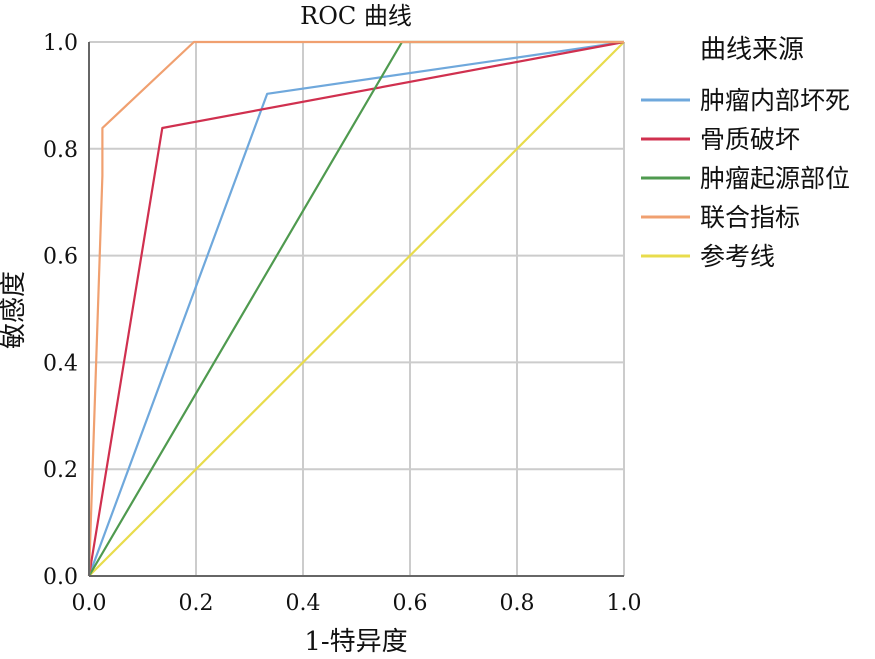 The image size is (875, 659). I want to click on y-tick-label: 0.6, so click(60, 257).